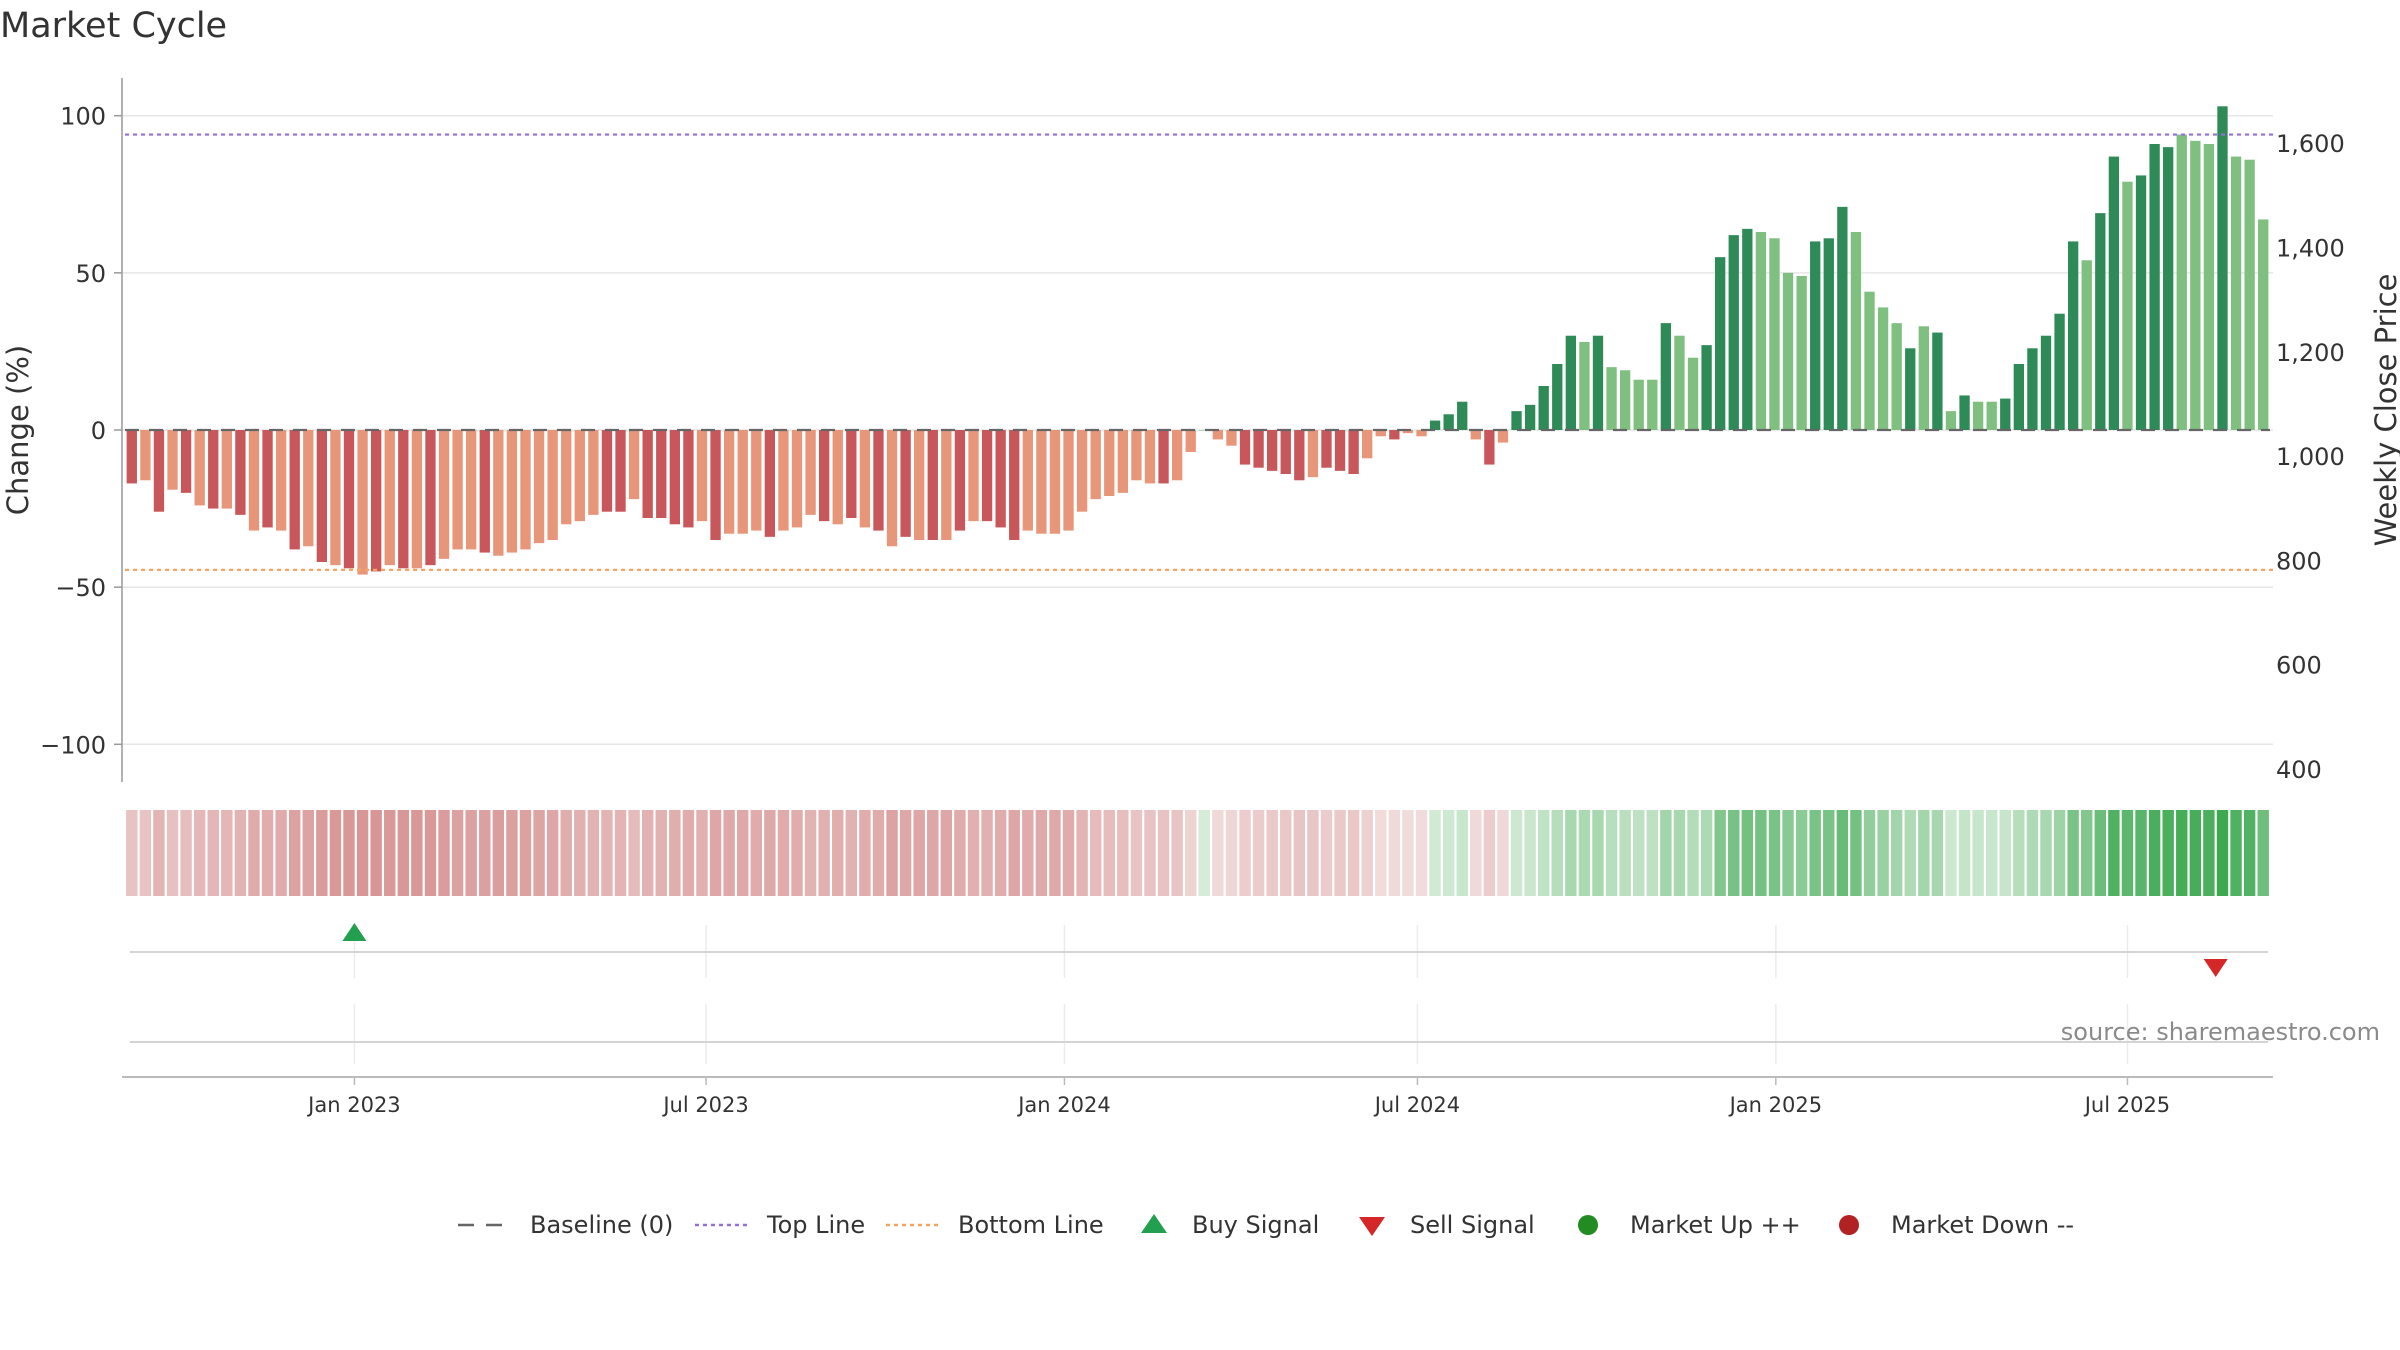 This screenshot has width=2400, height=1350. I want to click on legend-swatch-sell, so click(1372, 1226).